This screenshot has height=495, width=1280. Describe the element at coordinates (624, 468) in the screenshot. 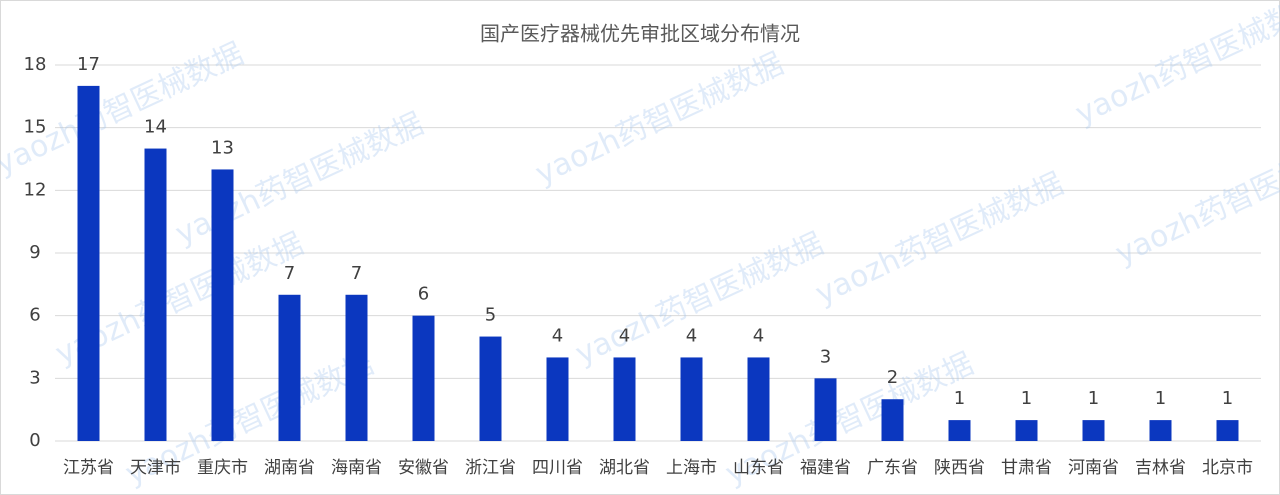

I see `x-tick-label: 湖北省` at that location.